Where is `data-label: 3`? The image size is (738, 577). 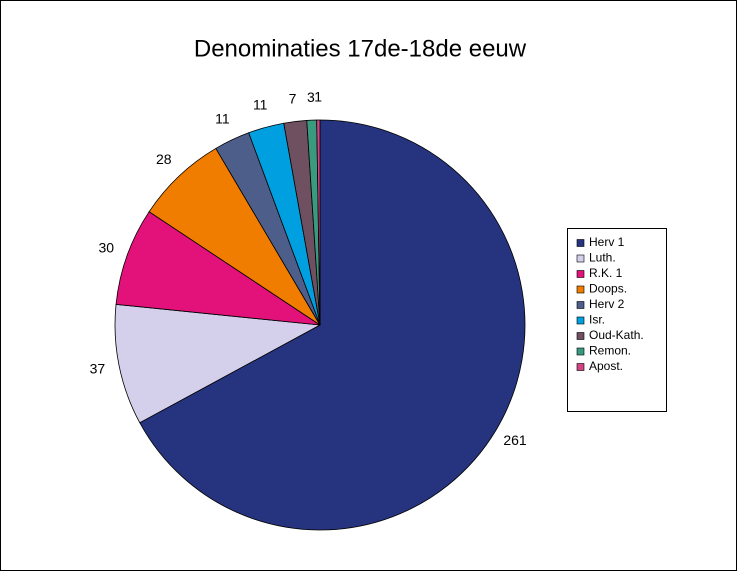 data-label: 3 is located at coordinates (311, 97).